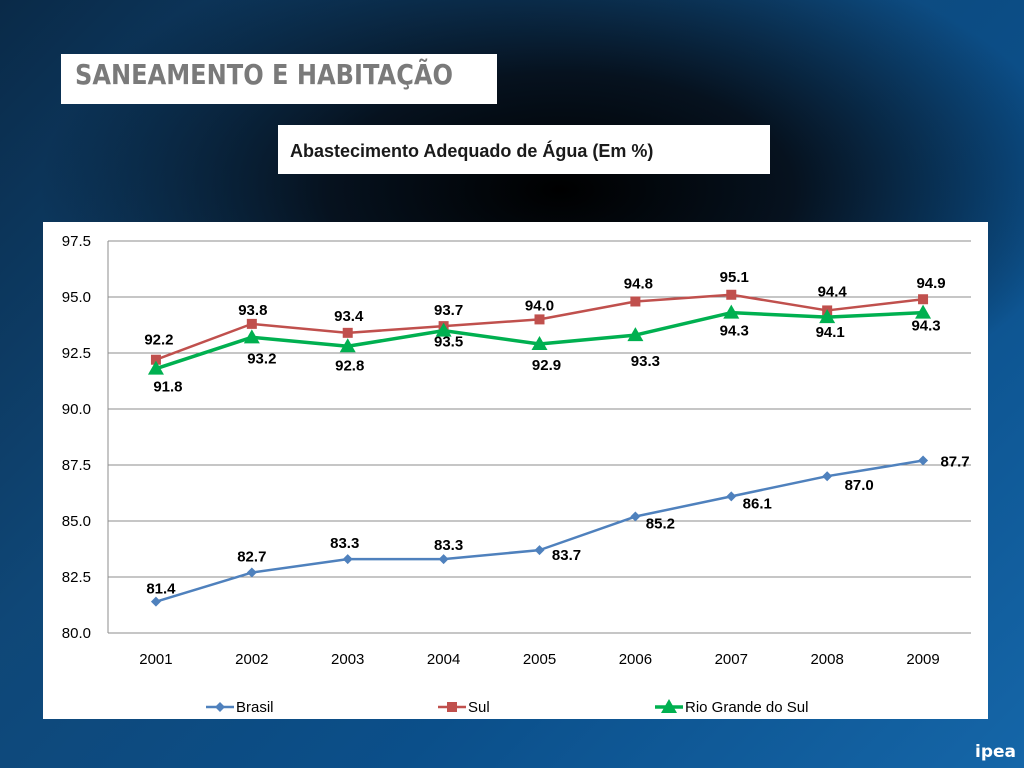 This screenshot has height=768, width=1024. I want to click on y-tick-label: 80.0, so click(76, 633).